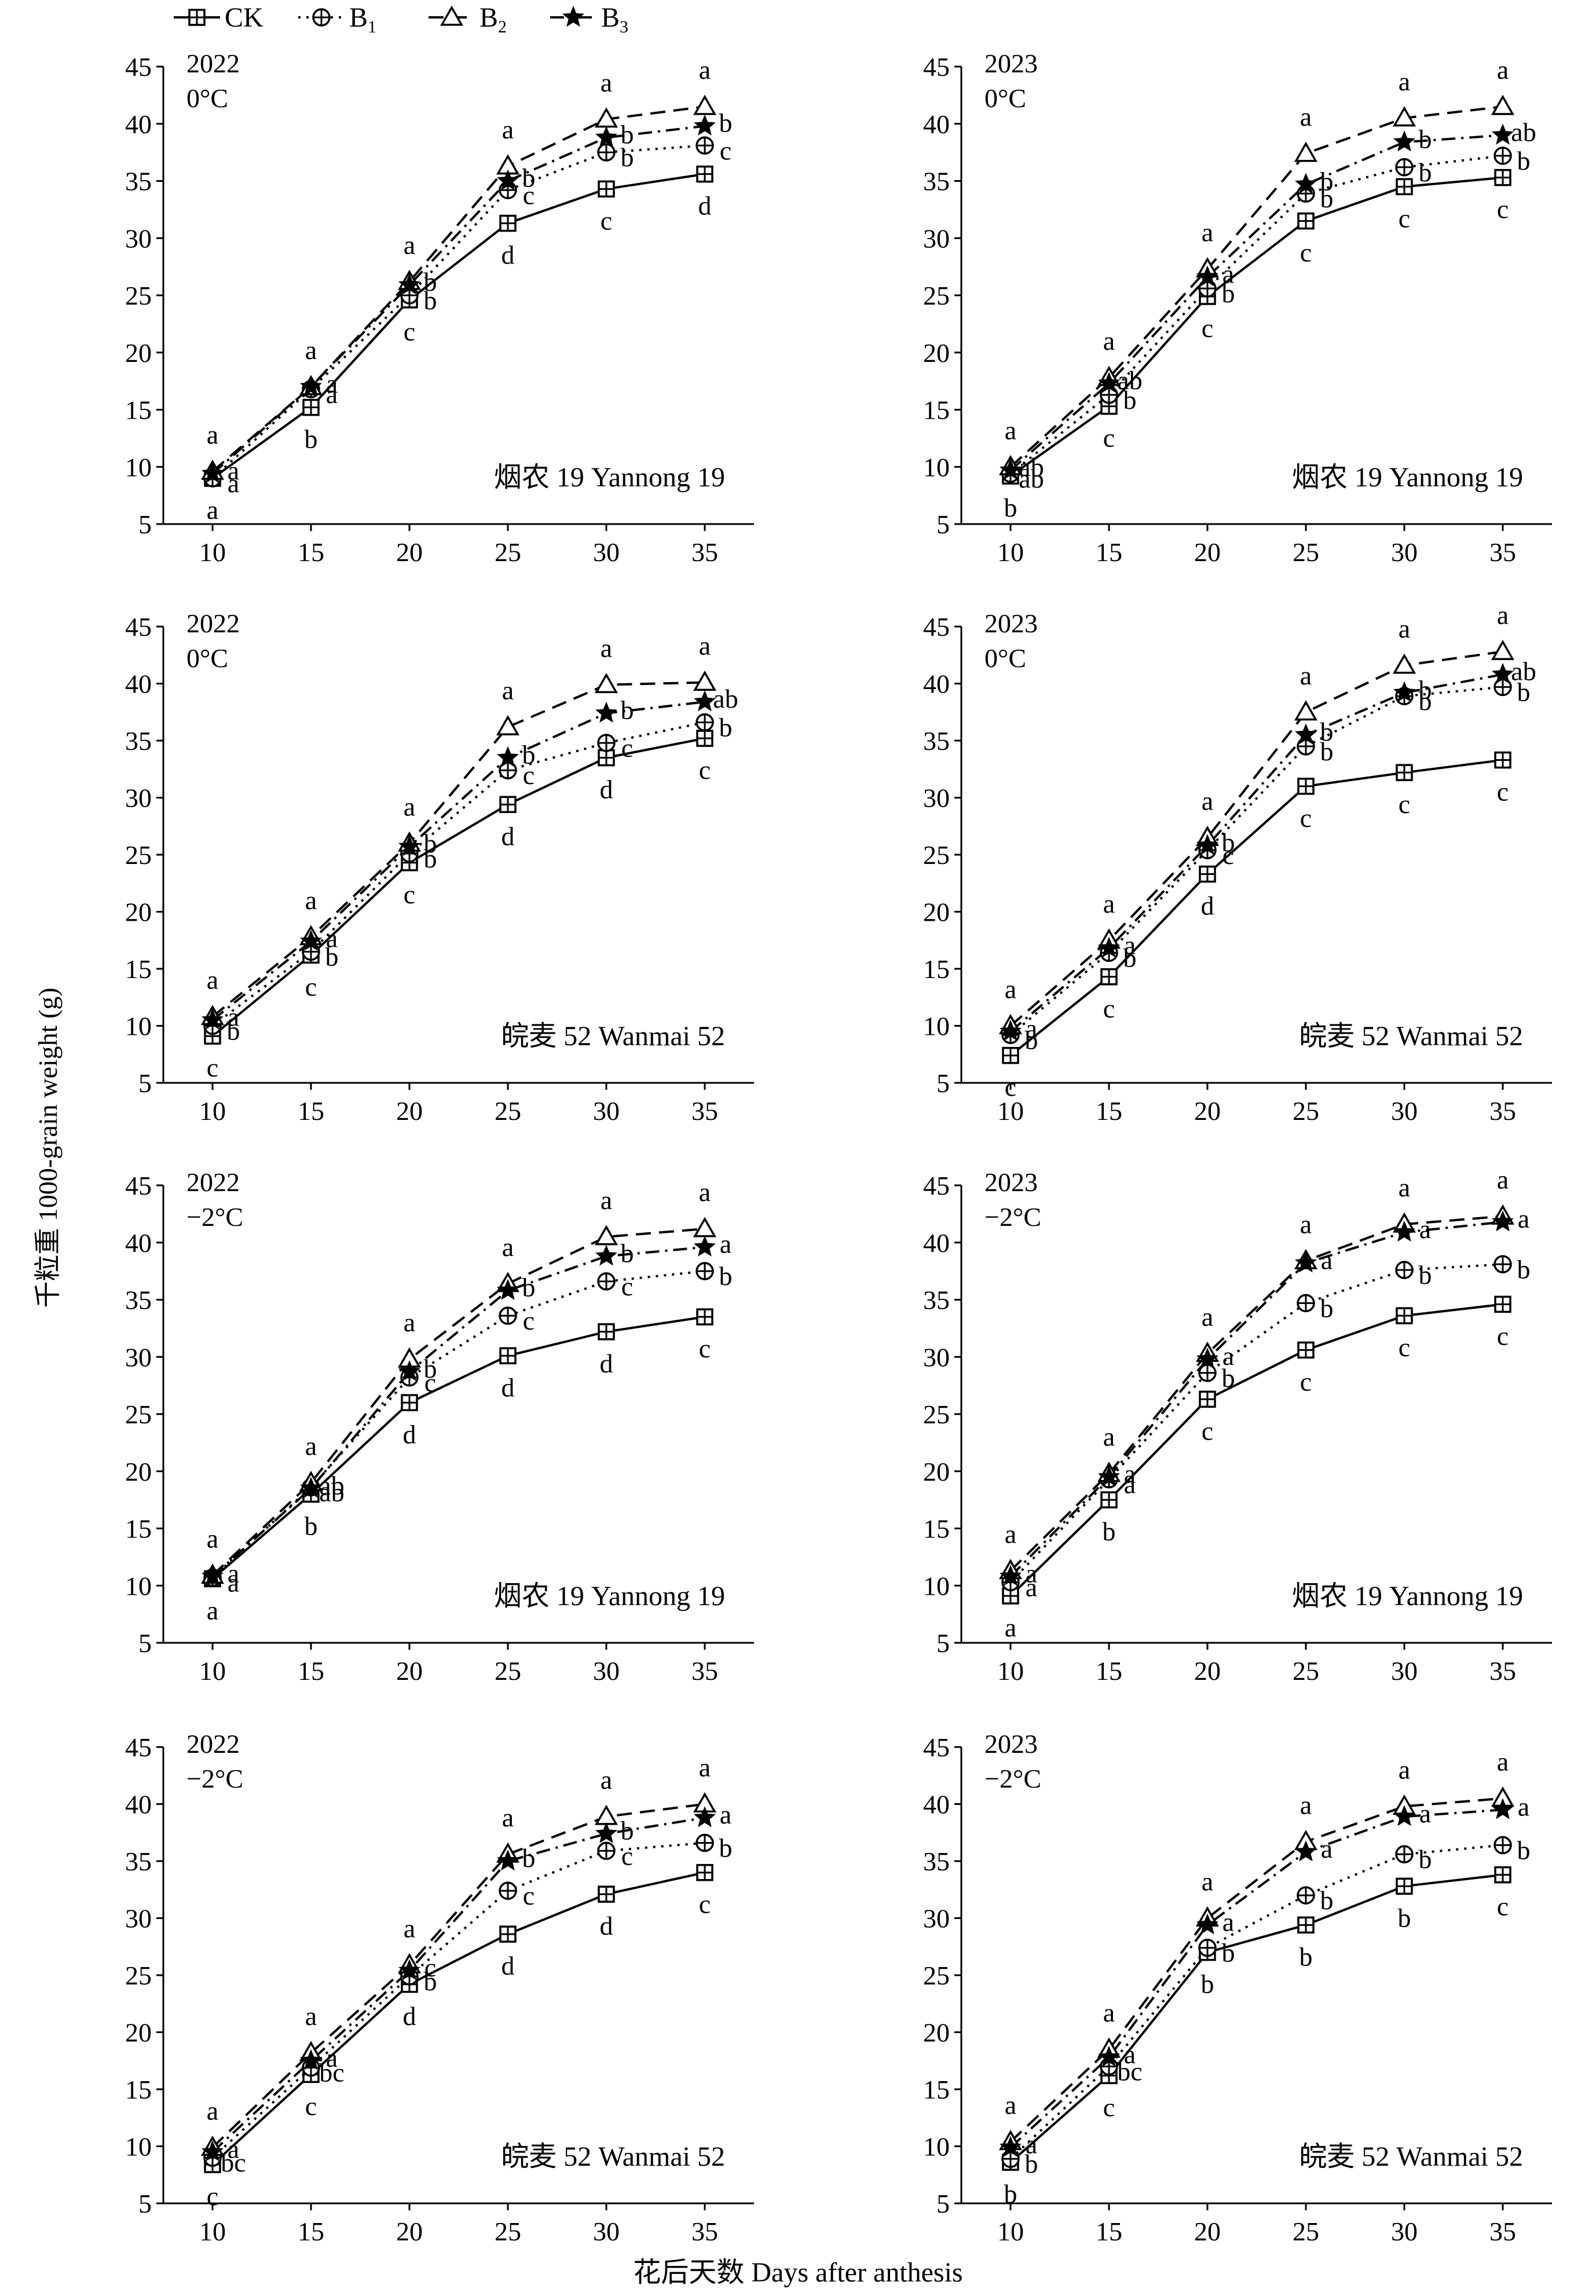  Describe the element at coordinates (213, 1744) in the screenshot. I see `panel-year: 2022` at that location.